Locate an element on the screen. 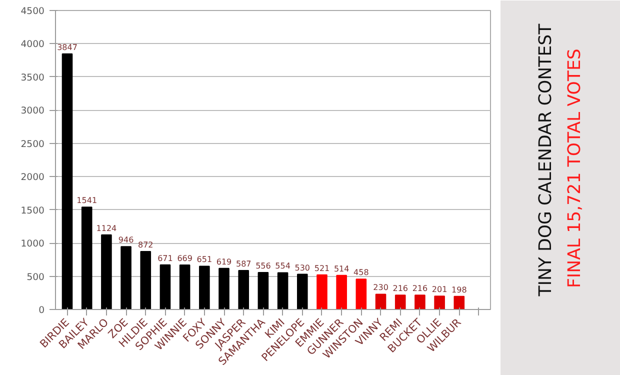 The height and width of the screenshot is (375, 620). data-label: 458 is located at coordinates (361, 273).